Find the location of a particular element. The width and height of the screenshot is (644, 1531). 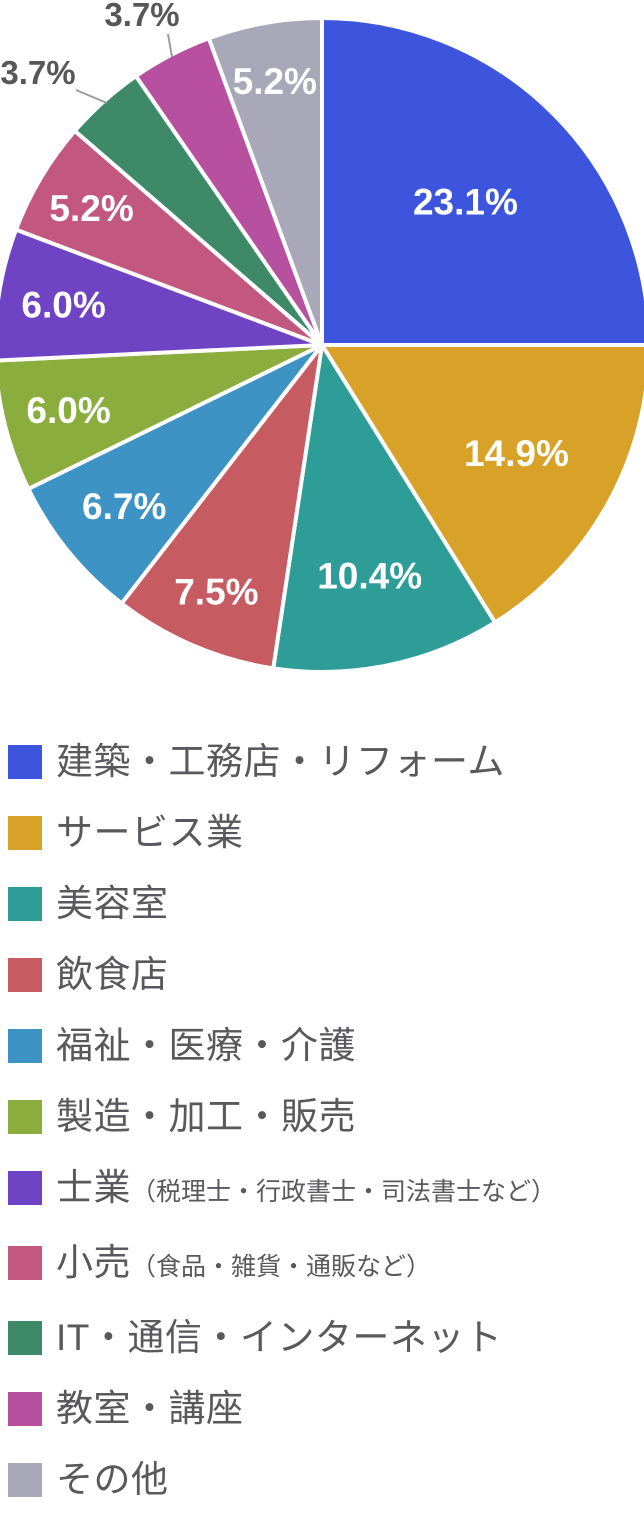

legend-item: 福祉・医療・介護 is located at coordinates (323, 1046).